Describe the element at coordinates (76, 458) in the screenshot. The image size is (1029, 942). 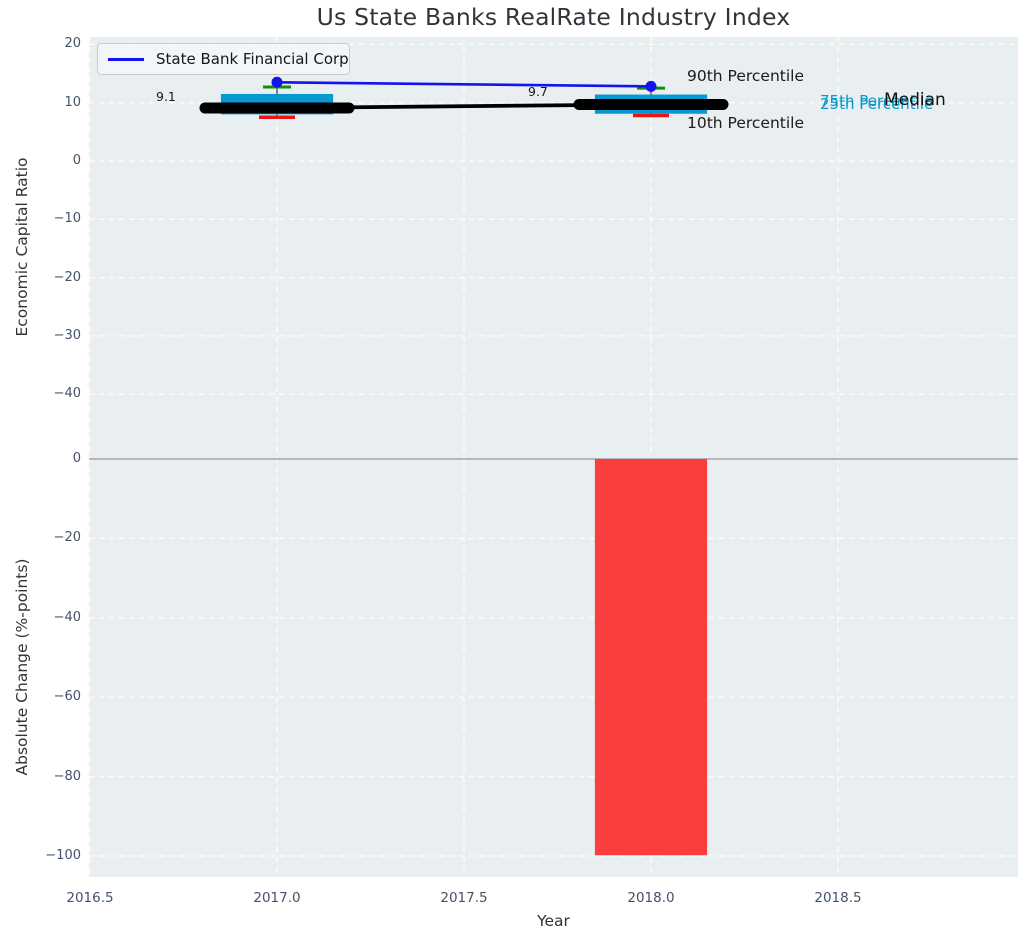
I see `bottom-ytick-0: 0` at that location.